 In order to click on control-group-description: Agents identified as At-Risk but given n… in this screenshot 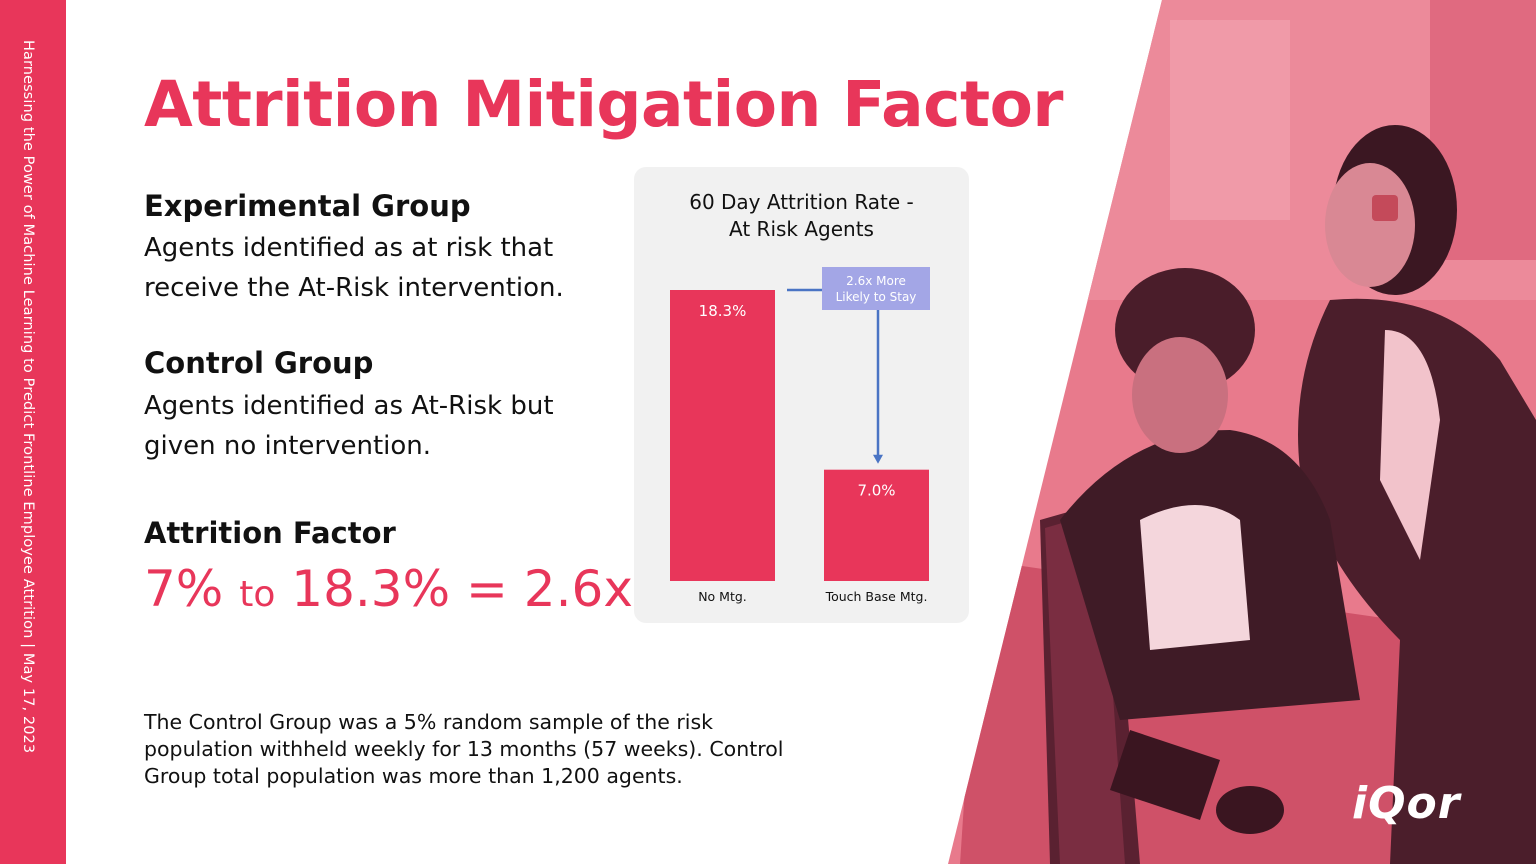, I will do `click(349, 426)`.